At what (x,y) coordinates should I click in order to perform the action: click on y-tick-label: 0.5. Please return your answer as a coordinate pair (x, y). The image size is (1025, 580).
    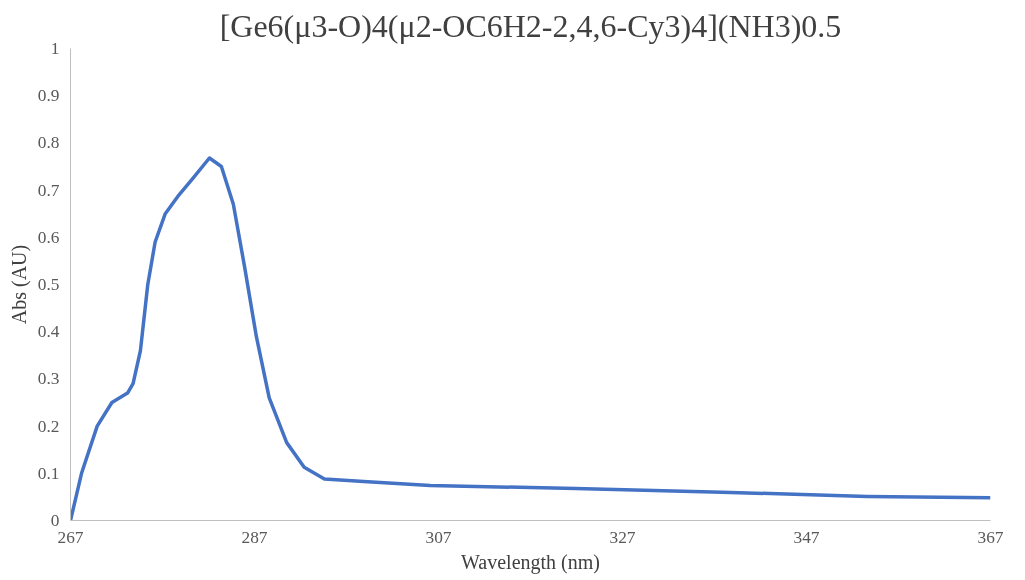
    Looking at the image, I should click on (48, 284).